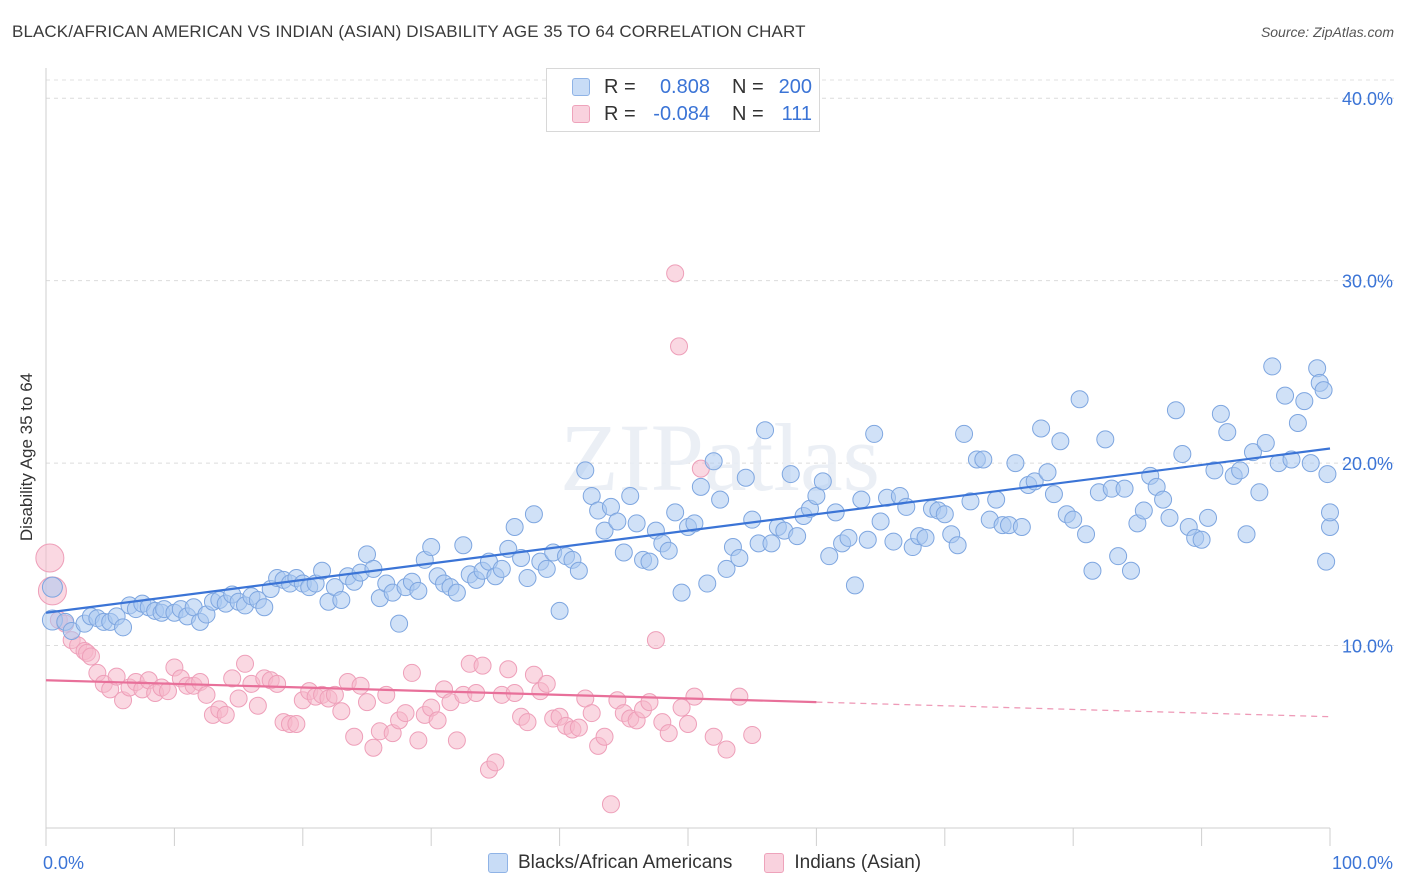 The height and width of the screenshot is (892, 1406). Describe the element at coordinates (1073, 709) in the screenshot. I see `trend-line-indians-extension` at that location.